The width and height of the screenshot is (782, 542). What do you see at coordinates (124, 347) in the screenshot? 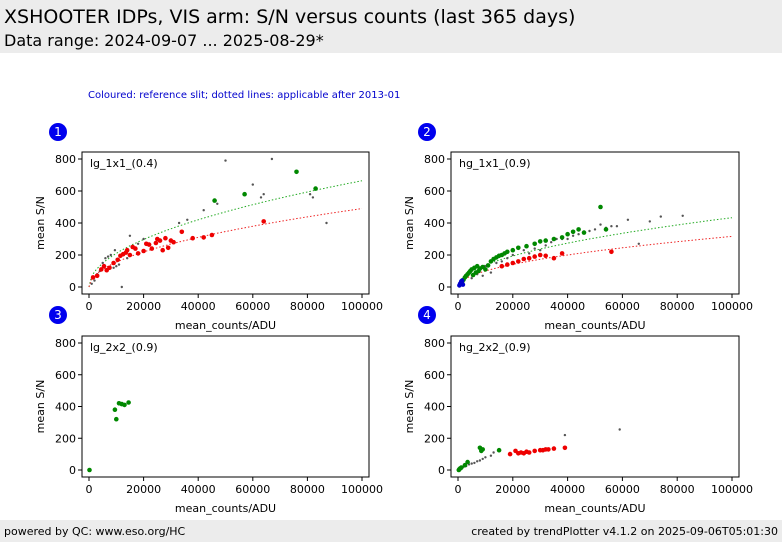
I see `panel-label: lg_2x2_(0.9)` at bounding box center [124, 347].